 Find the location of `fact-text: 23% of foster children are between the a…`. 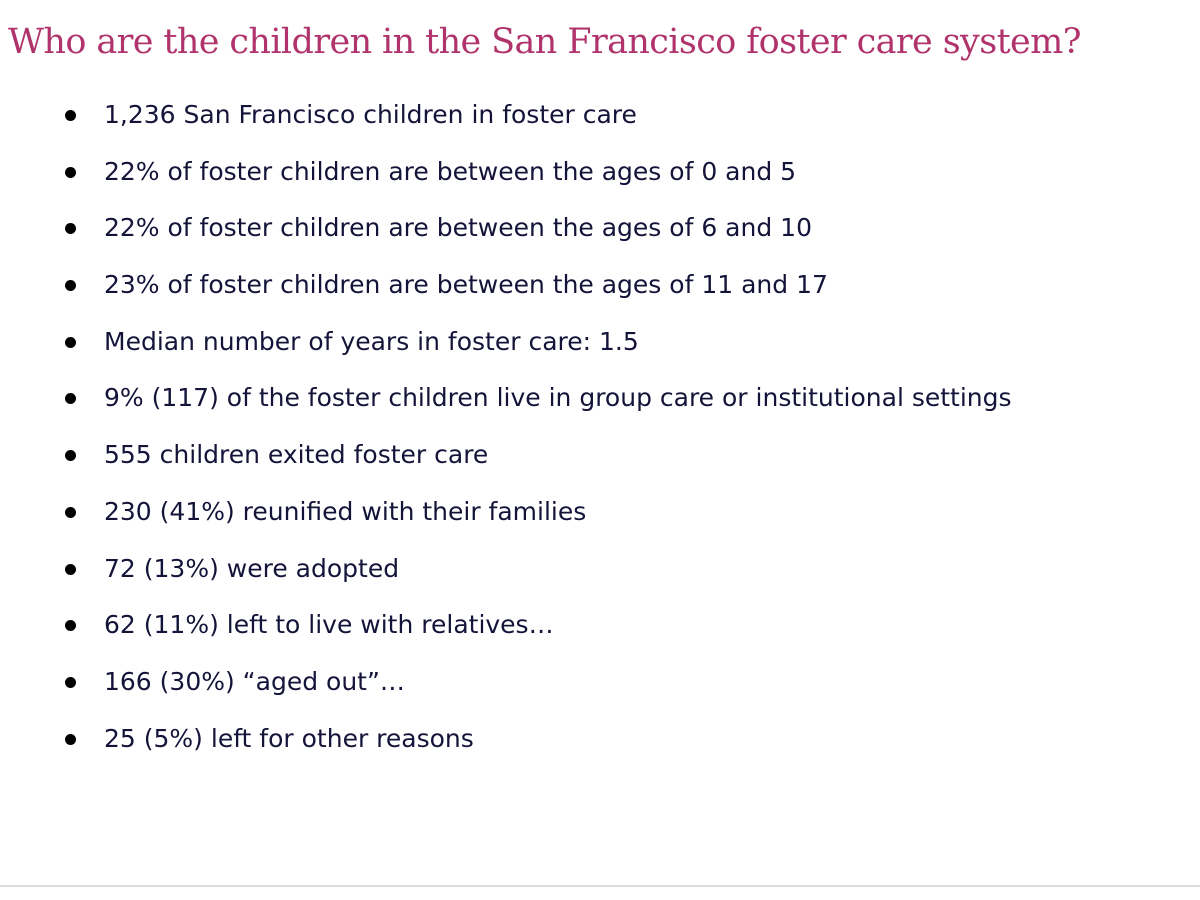

fact-text: 23% of foster children are between the a… is located at coordinates (466, 285).